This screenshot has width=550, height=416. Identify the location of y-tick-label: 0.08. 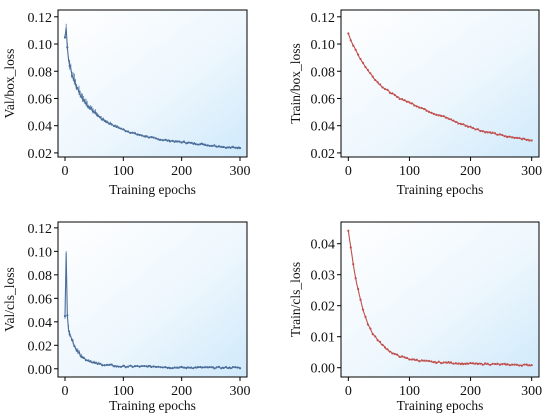
(40, 276).